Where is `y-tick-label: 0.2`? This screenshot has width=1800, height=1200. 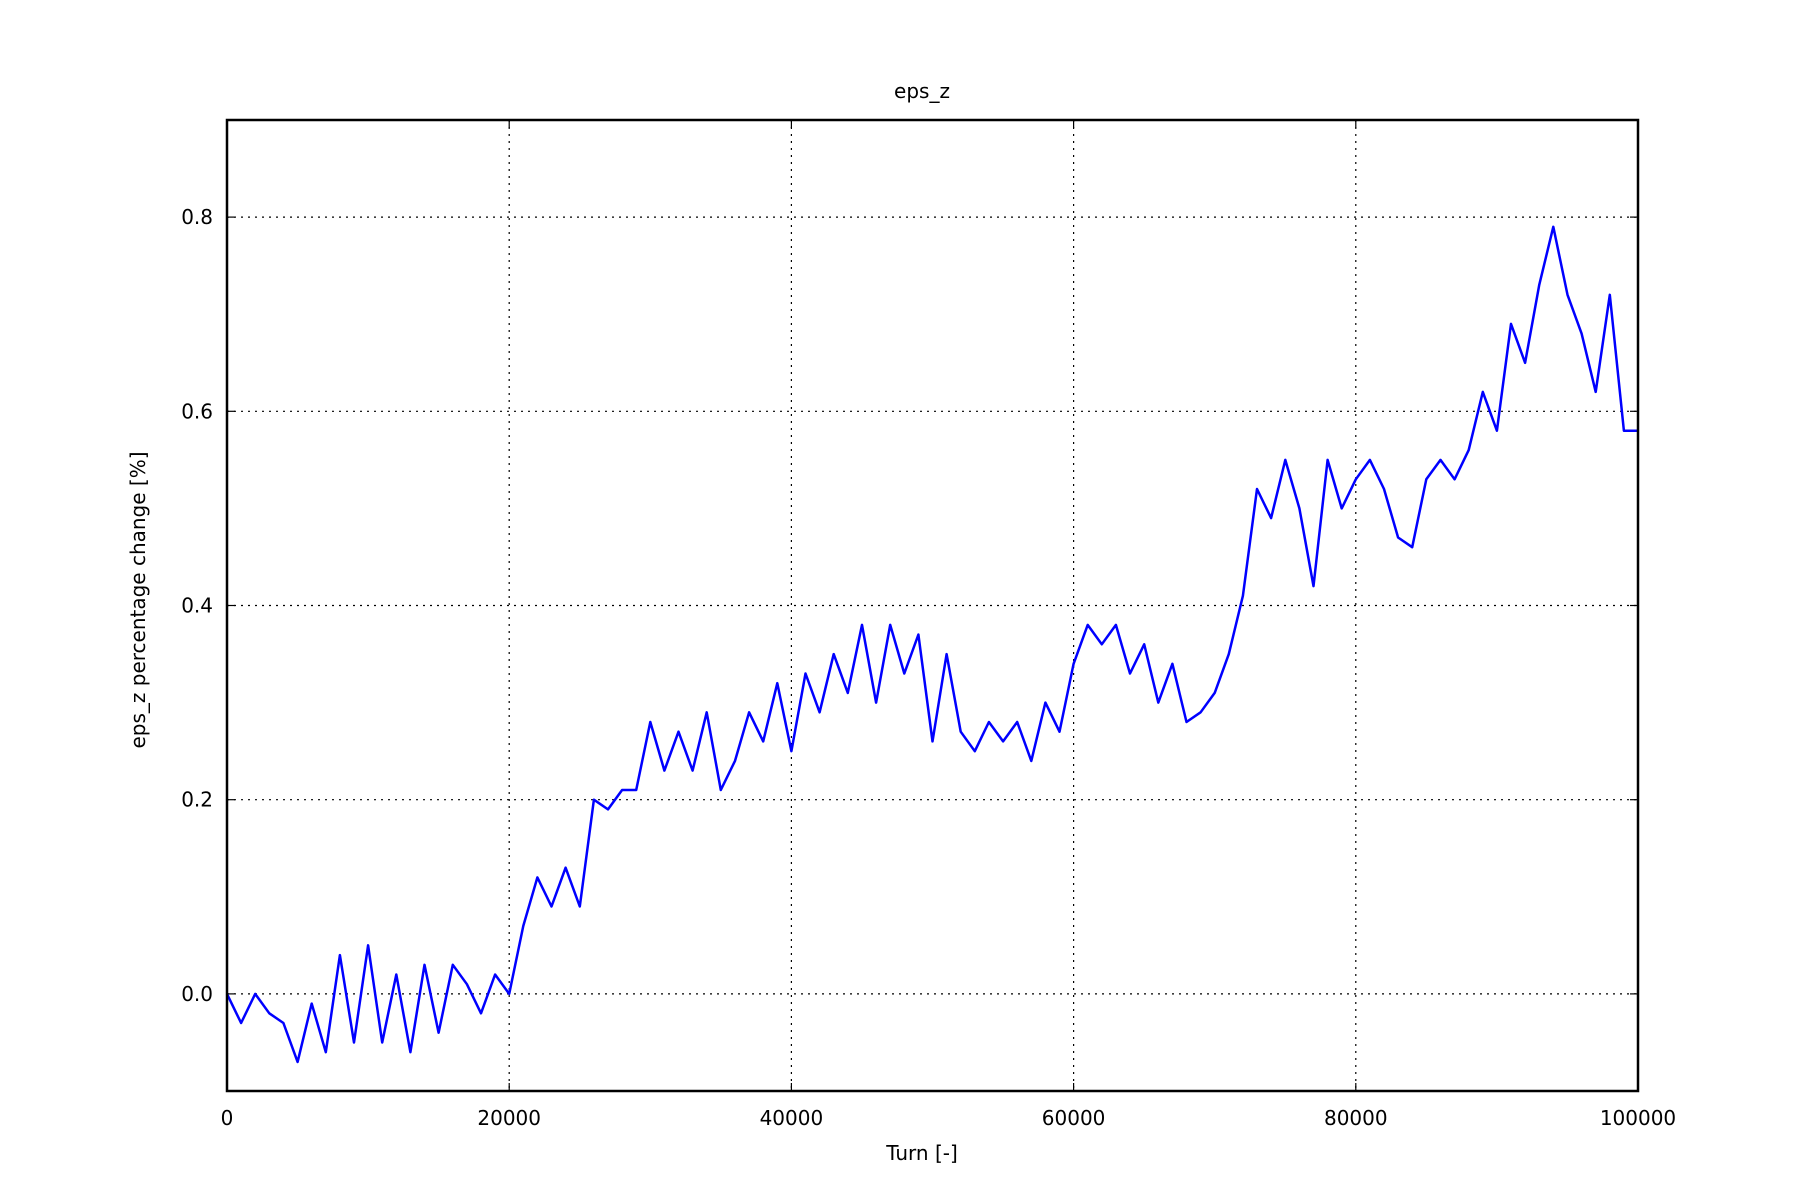
y-tick-label: 0.2 is located at coordinates (197, 800).